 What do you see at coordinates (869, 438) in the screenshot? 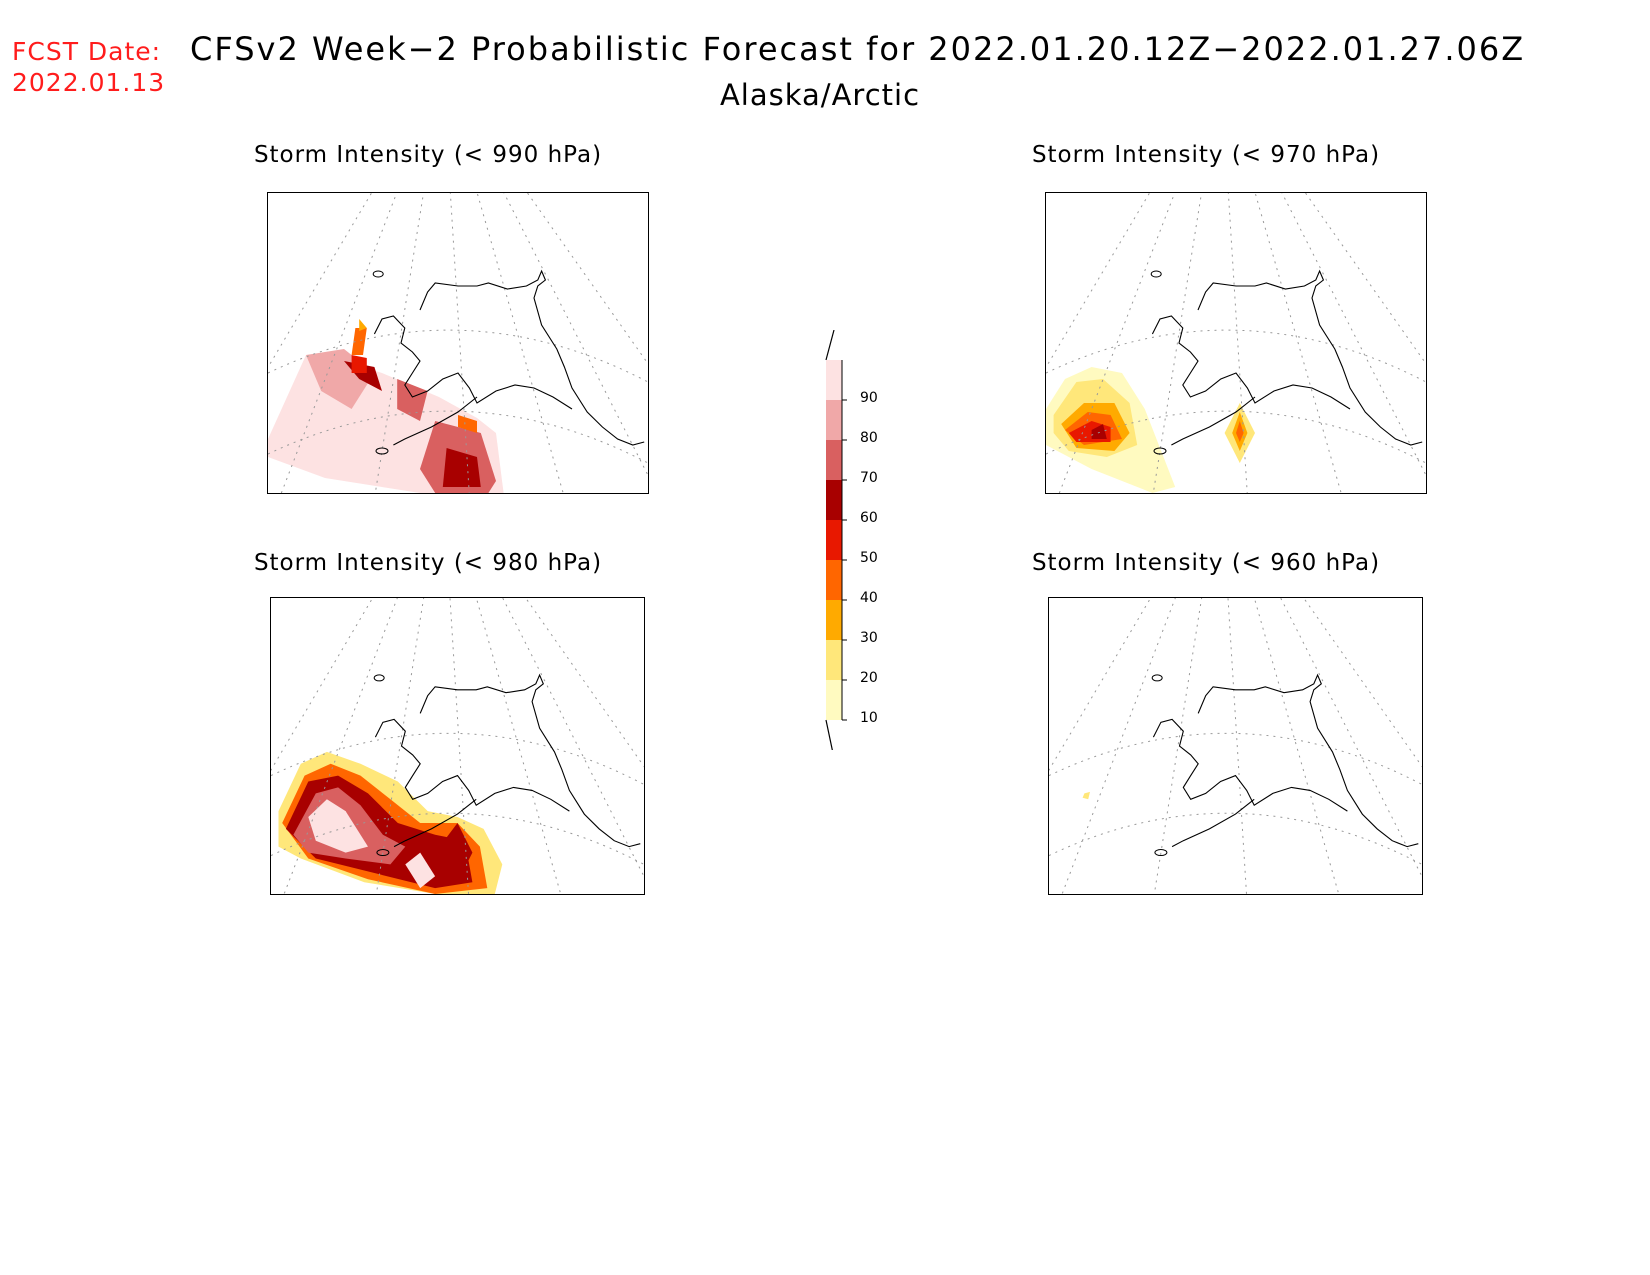
I see `colorbar-label-80: 80` at bounding box center [869, 438].